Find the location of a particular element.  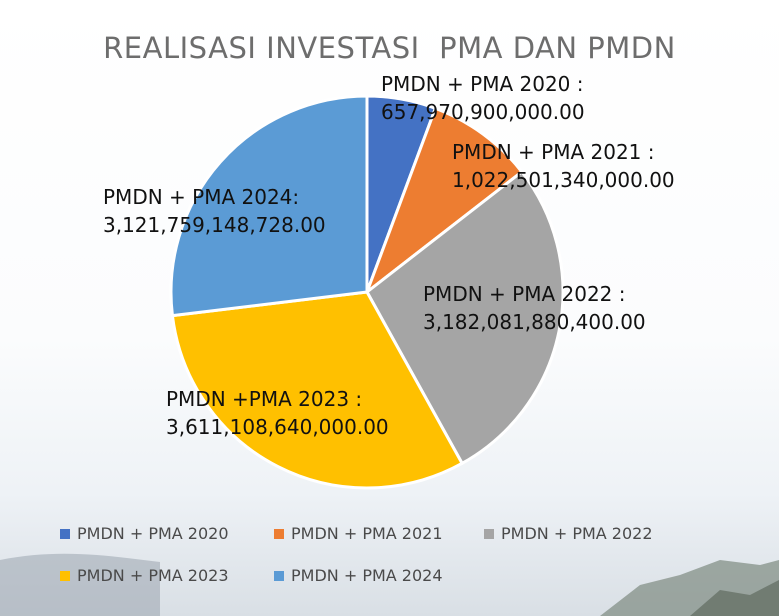

pie-slice-2021 is located at coordinates (444, 200).